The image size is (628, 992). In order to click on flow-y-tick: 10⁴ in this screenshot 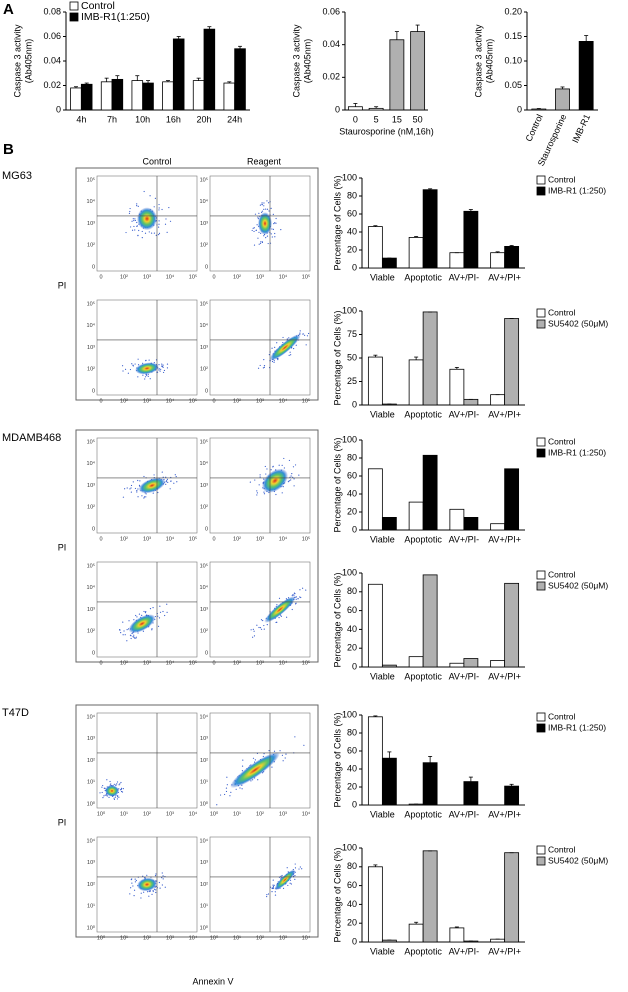, I will do `click(91, 587)`.